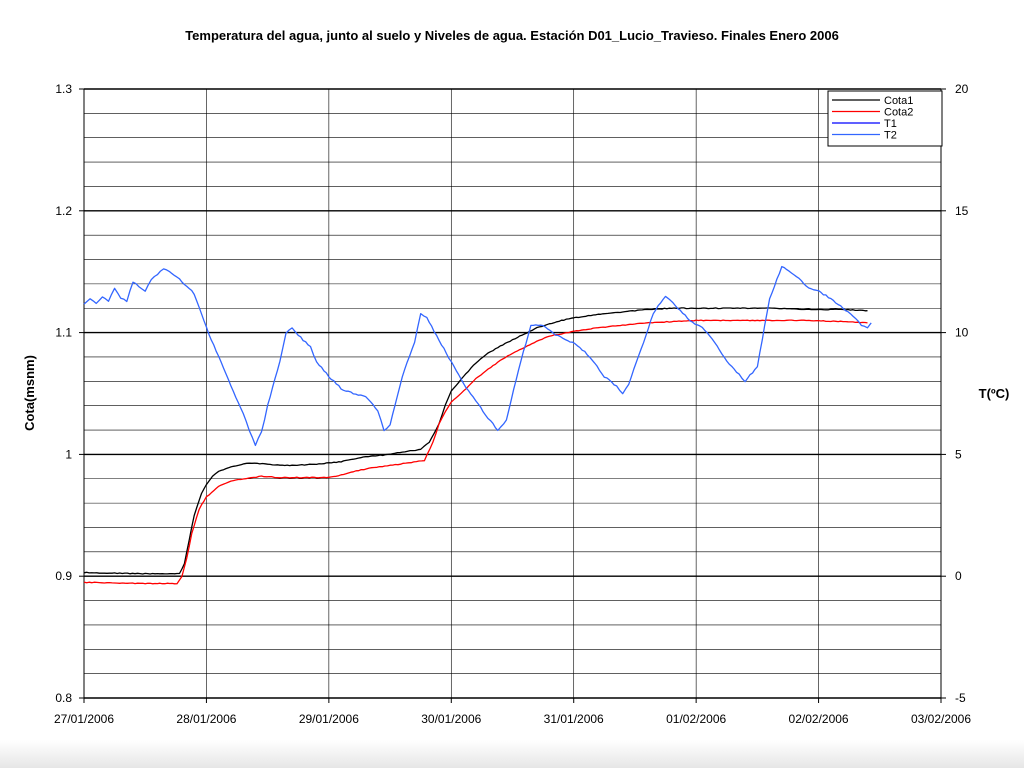 The image size is (1024, 768). I want to click on x-tick-label: 03/02/2006, so click(941, 719).